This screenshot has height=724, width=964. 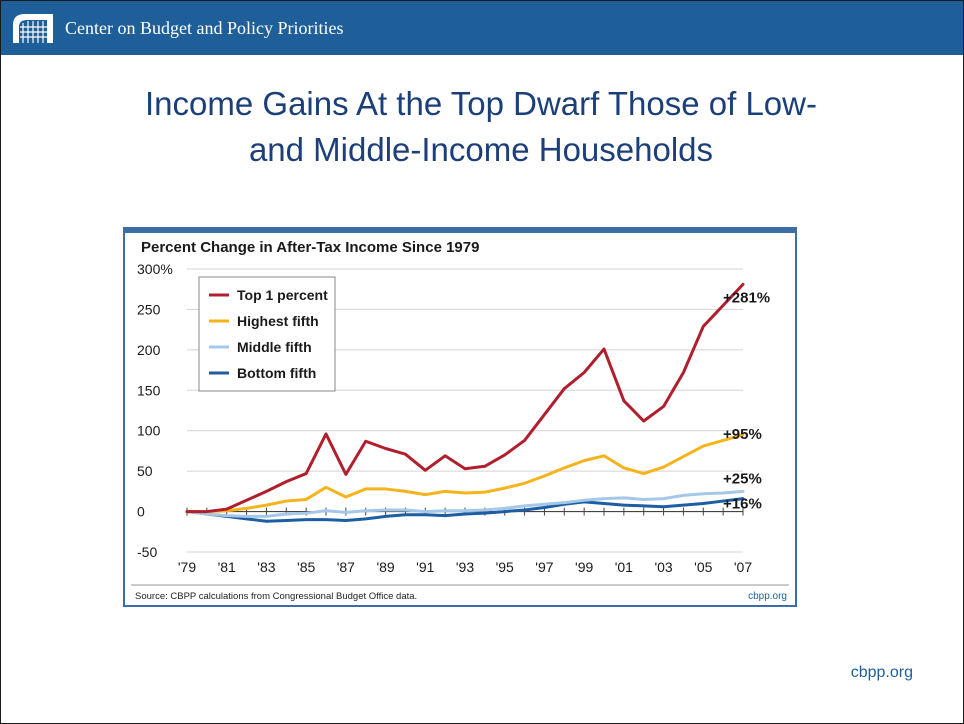 What do you see at coordinates (881, 672) in the screenshot?
I see `footer-link: cbpp.org` at bounding box center [881, 672].